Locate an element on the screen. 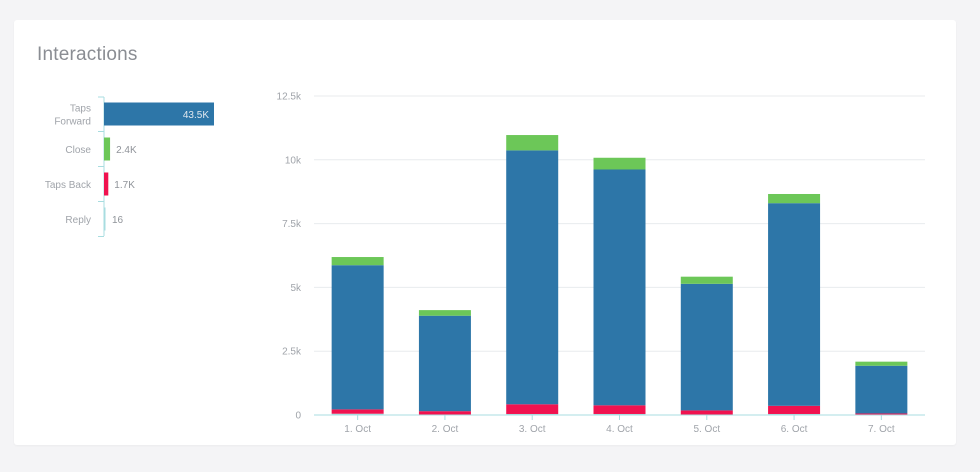 This screenshot has height=472, width=980. card-title: Interactions is located at coordinates (87, 54).